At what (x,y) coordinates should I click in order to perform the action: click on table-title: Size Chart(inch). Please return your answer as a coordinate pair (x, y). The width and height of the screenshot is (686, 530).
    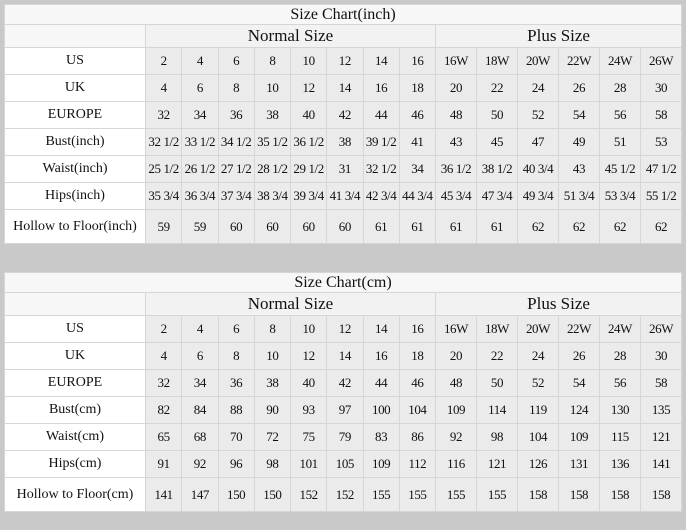
    Looking at the image, I should click on (343, 14).